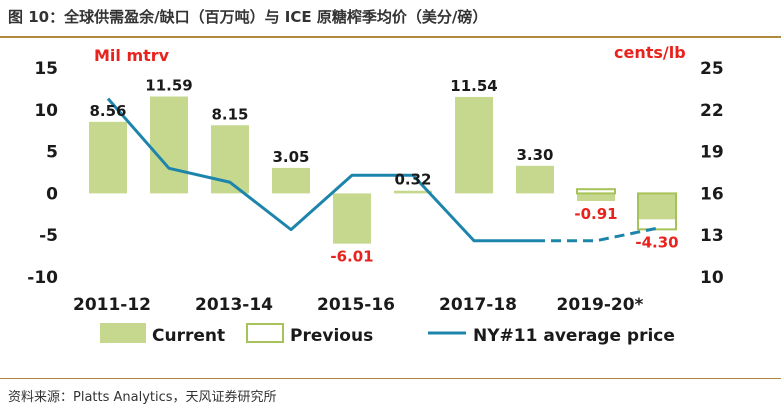 The image size is (781, 410). I want to click on legend-current-swatch, so click(123, 333).